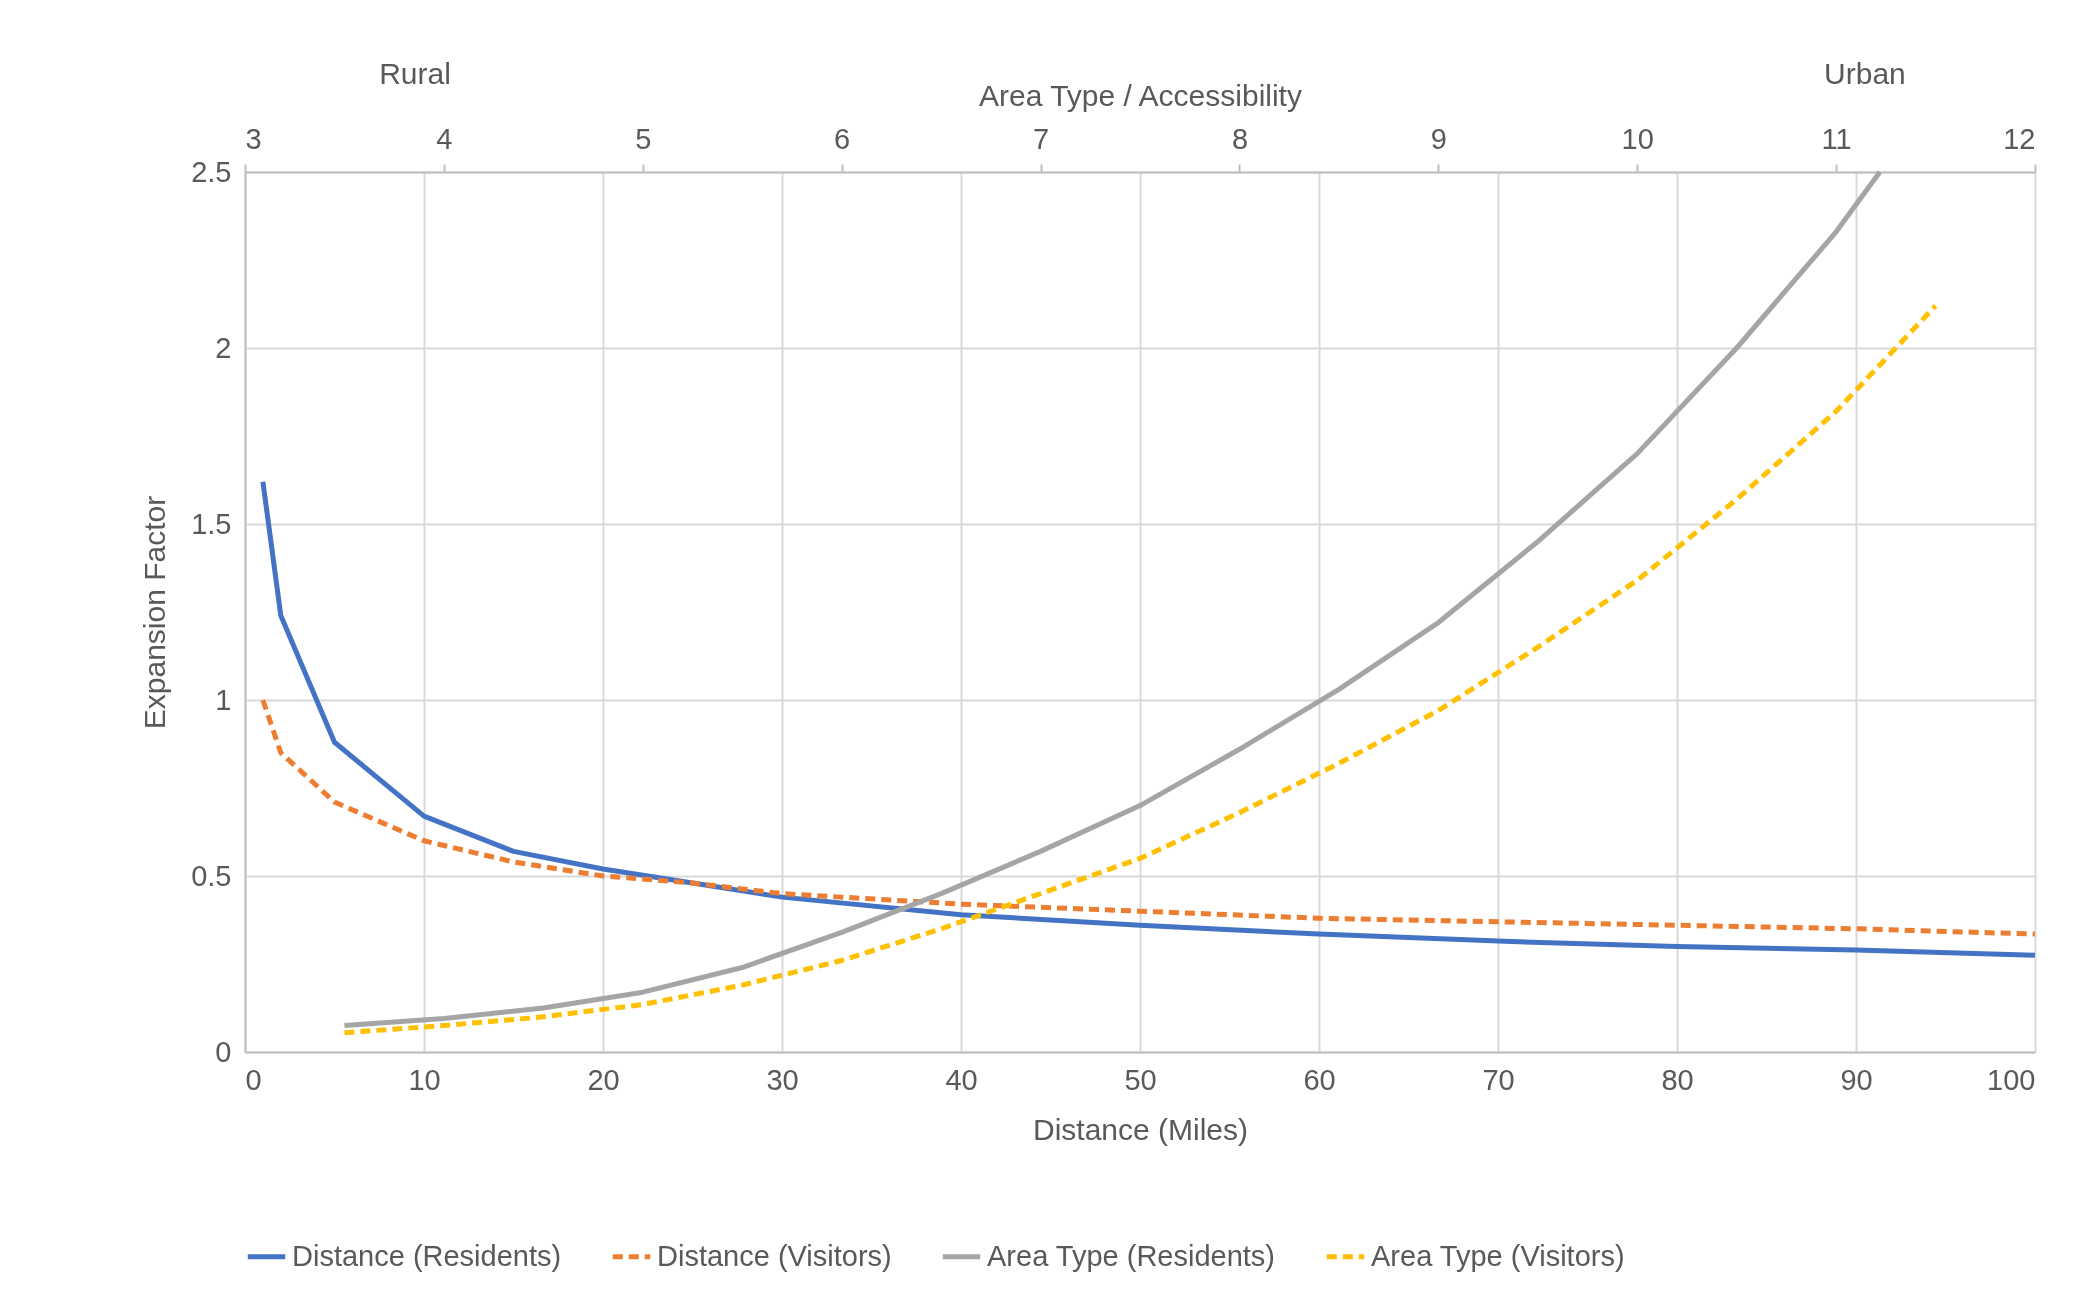 The height and width of the screenshot is (1301, 2087). I want to click on text: Urban, so click(1865, 73).